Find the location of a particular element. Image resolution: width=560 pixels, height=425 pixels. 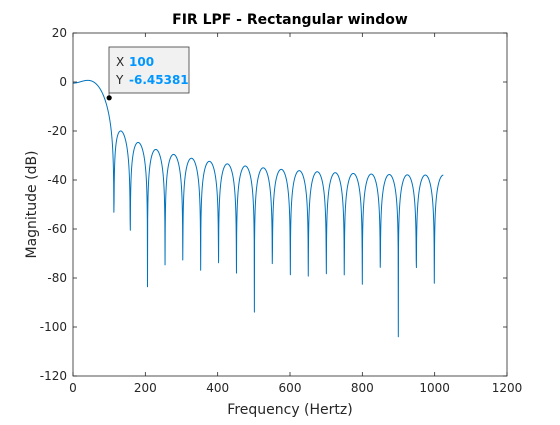

y-tick-label: -120 is located at coordinates (53, 376).